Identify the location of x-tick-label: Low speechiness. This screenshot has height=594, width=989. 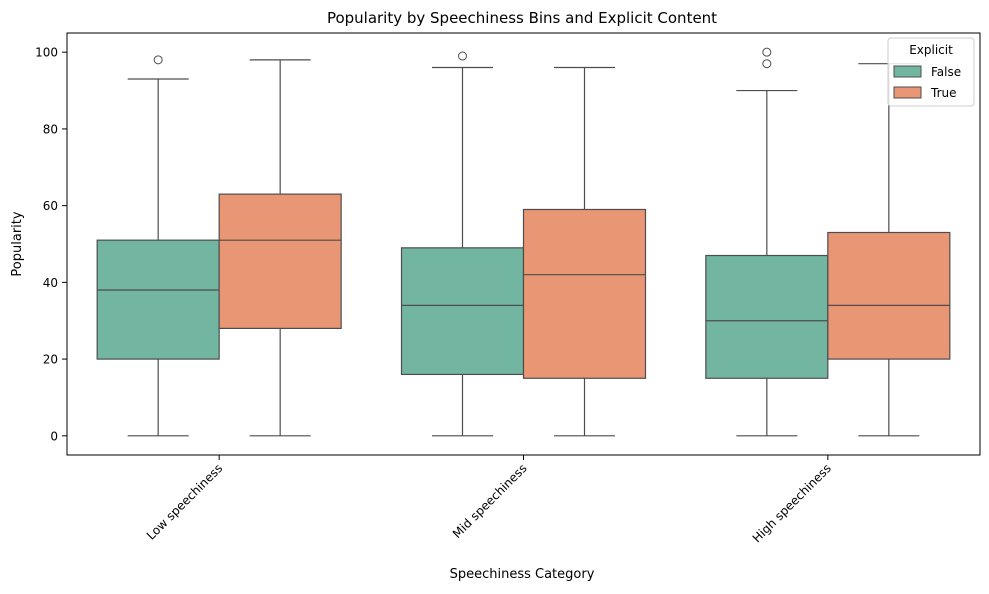
(184, 501).